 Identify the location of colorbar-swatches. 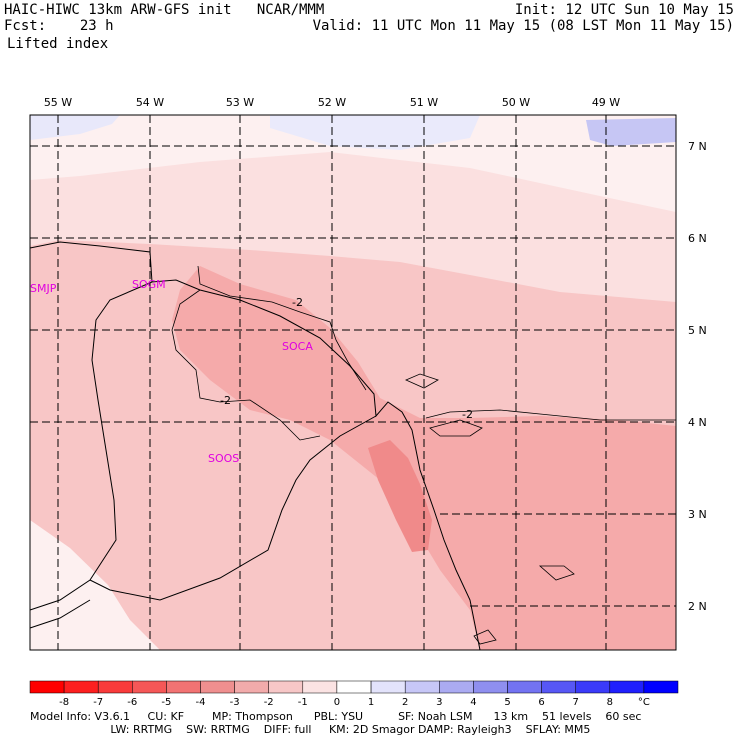
(354, 687).